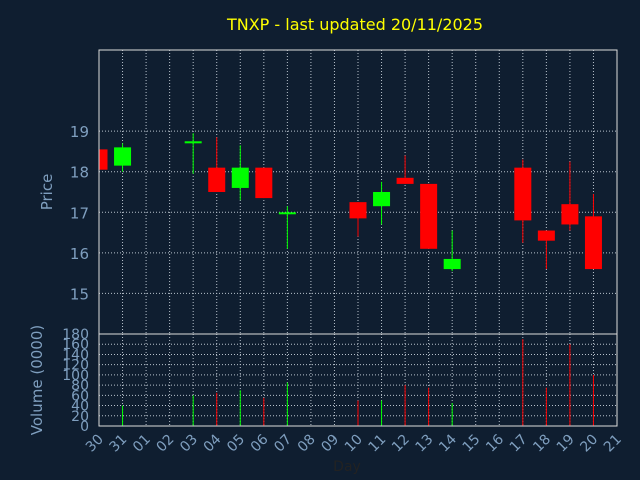 This screenshot has width=640, height=480. What do you see at coordinates (75, 345) in the screenshot?
I see `volume-tick-label: 160` at bounding box center [75, 345].